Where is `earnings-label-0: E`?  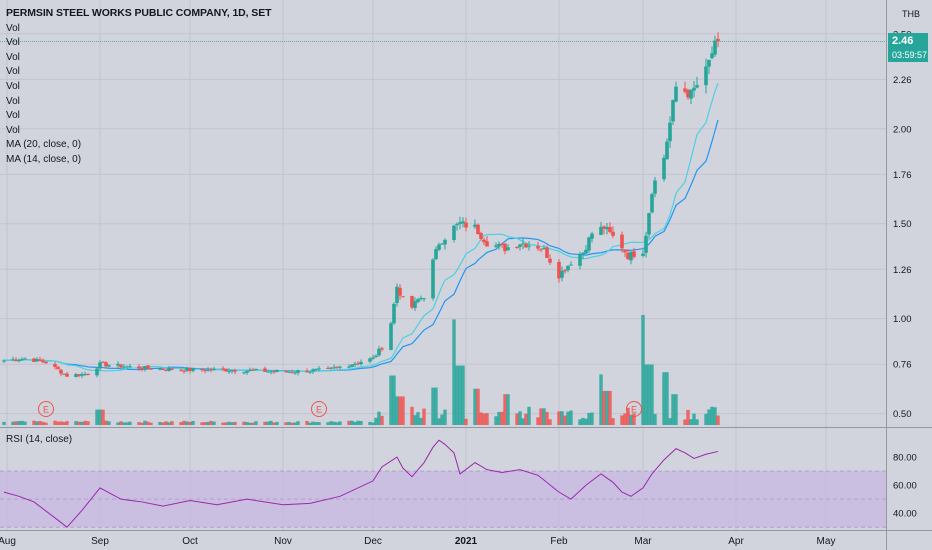 earnings-label-0: E is located at coordinates (46, 410).